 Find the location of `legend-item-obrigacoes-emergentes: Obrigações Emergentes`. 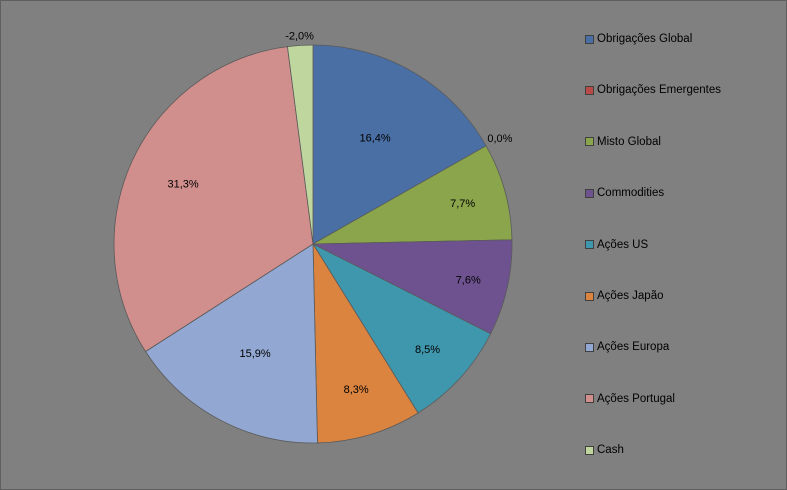

legend-item-obrigacoes-emergentes: Obrigações Emergentes is located at coordinates (653, 90).